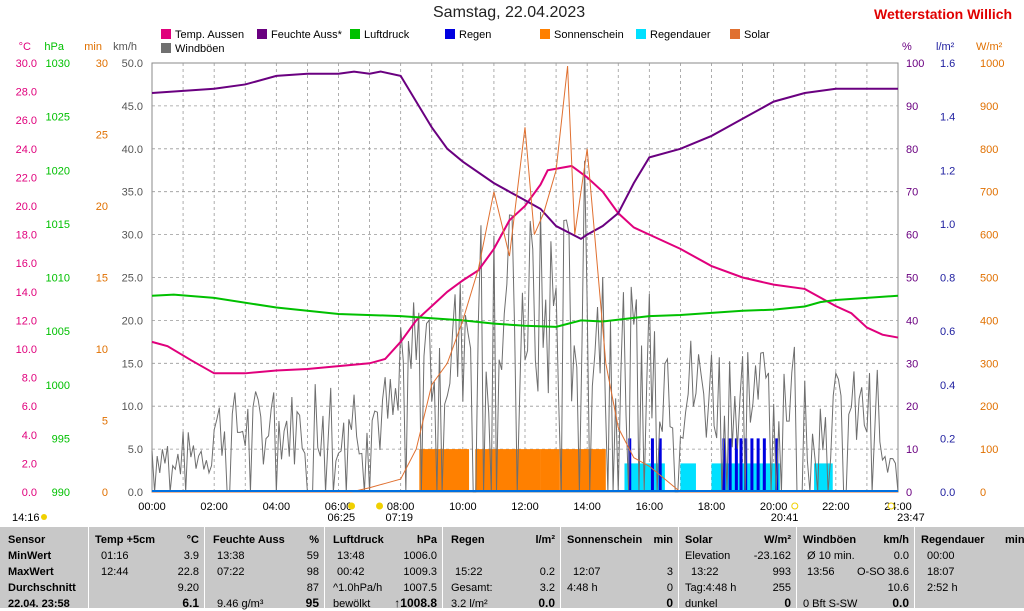 The height and width of the screenshot is (611, 1024). Describe the element at coordinates (634, 477) in the screenshot. I see `rain-duration-bar` at that location.